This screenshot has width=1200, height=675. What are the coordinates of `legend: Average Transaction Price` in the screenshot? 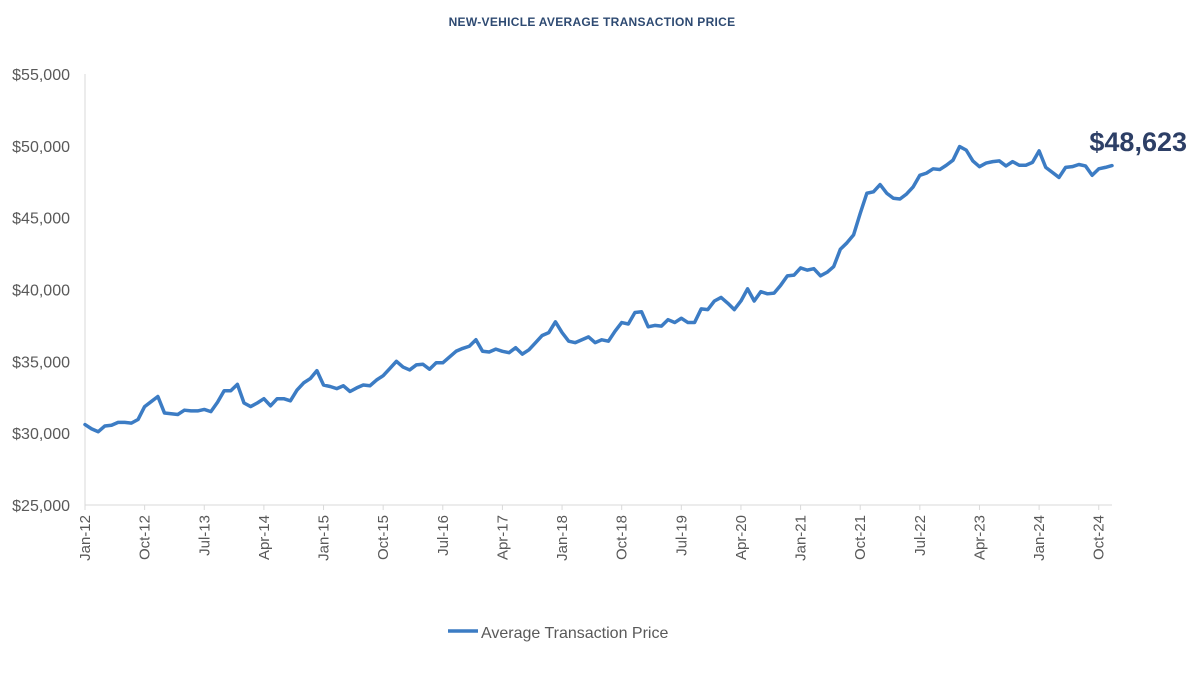 It's located at (558, 633).